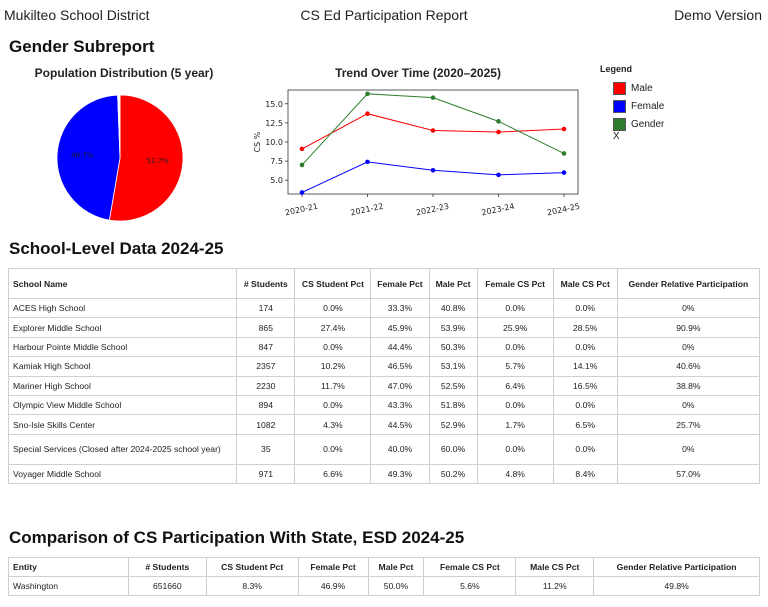 The image size is (768, 607). What do you see at coordinates (453, 385) in the screenshot?
I see `table-cell: 52.5%` at bounding box center [453, 385].